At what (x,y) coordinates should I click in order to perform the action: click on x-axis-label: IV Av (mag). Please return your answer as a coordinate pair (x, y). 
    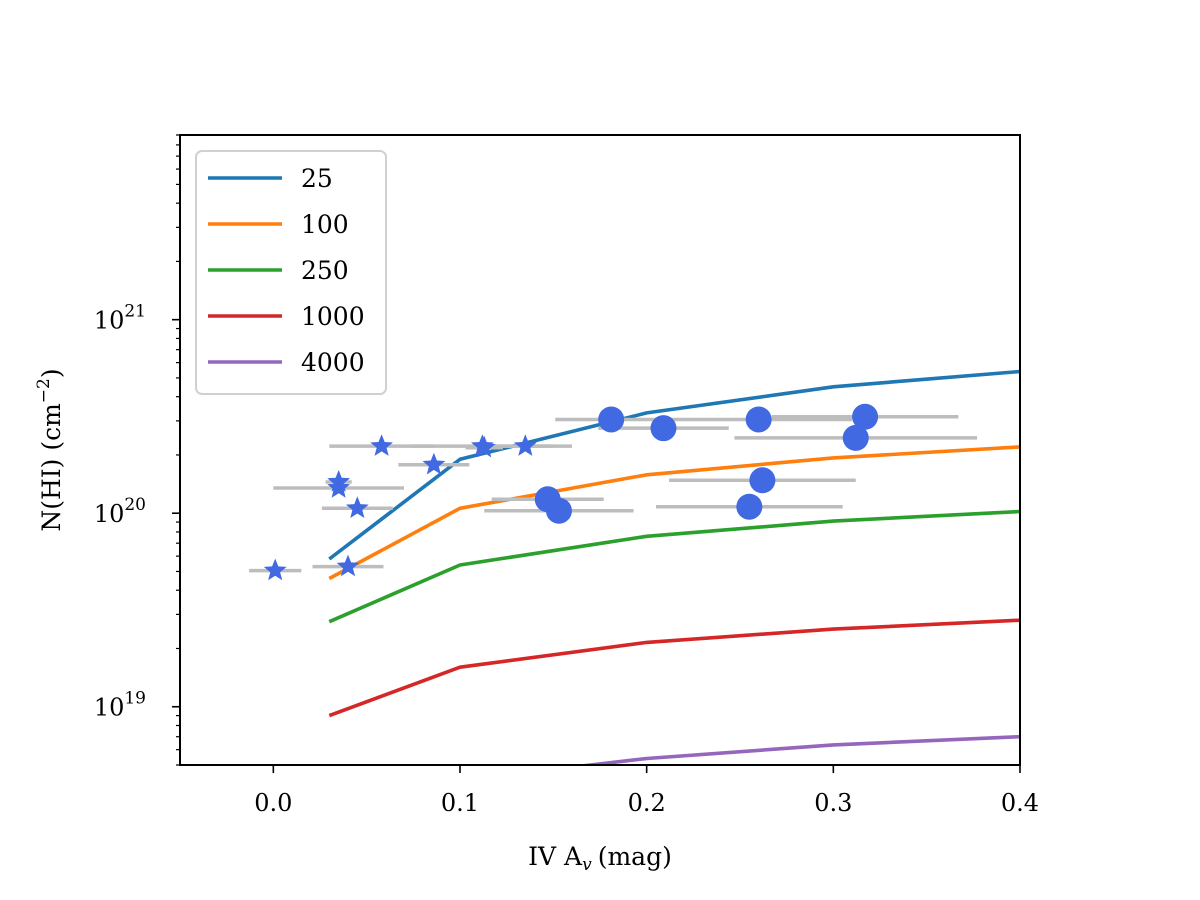
    Looking at the image, I should click on (600, 858).